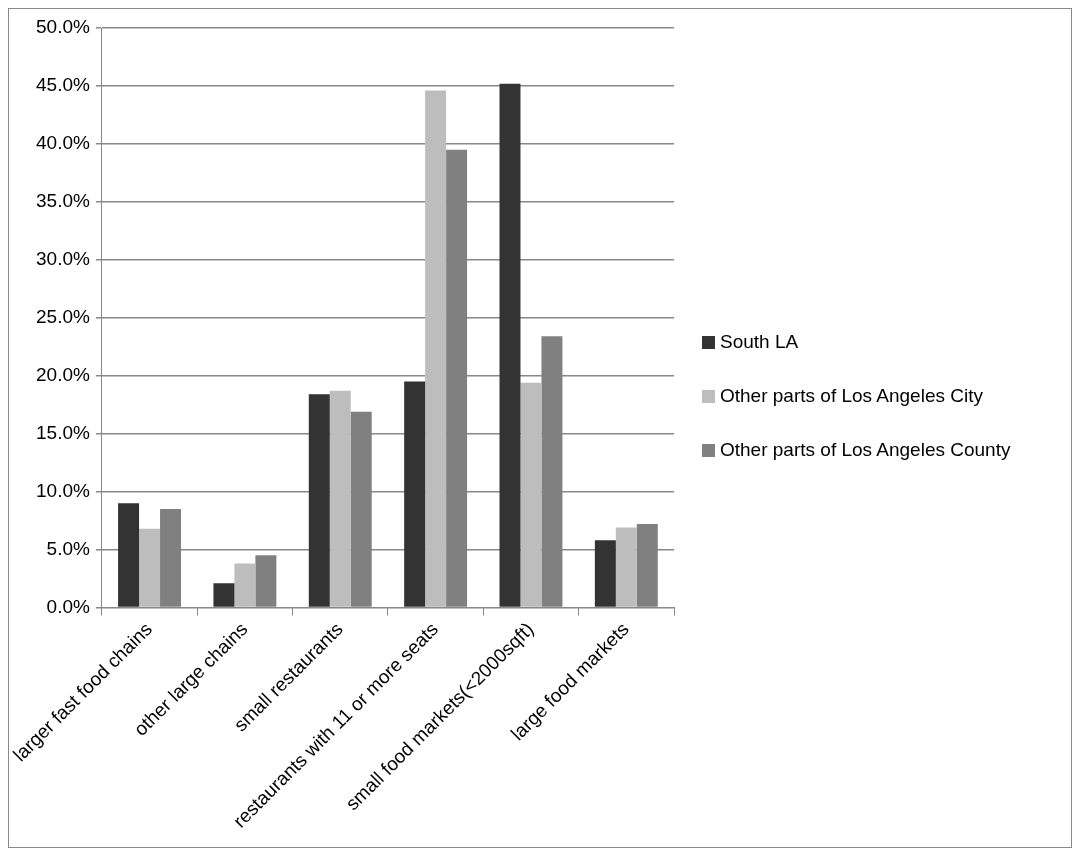 The width and height of the screenshot is (1079, 856). I want to click on y-tick-label: 15.0%, so click(63, 432).